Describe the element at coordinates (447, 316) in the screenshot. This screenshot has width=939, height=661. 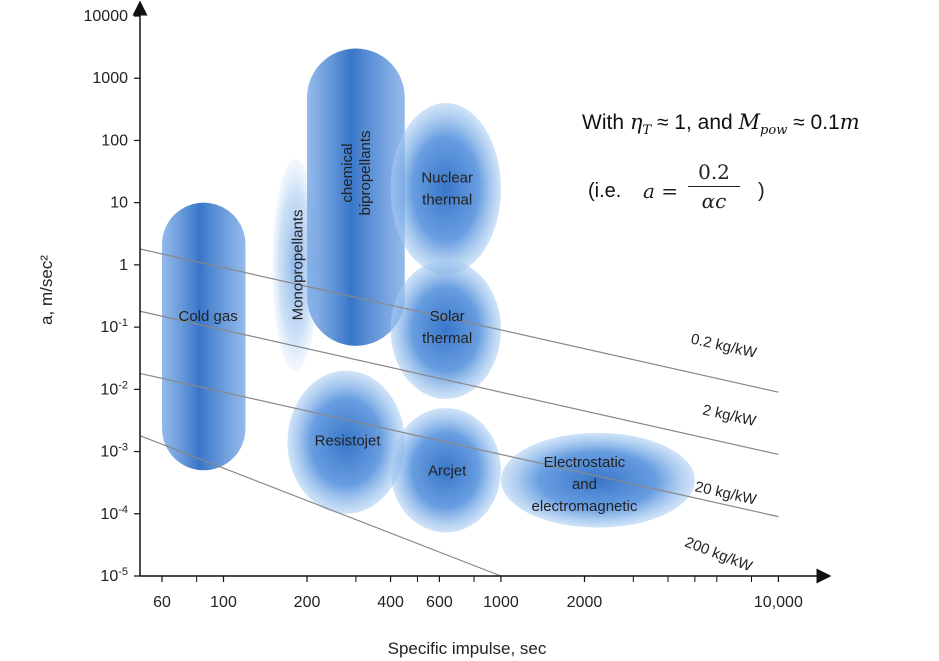
I see `region-label-line: Solar` at that location.